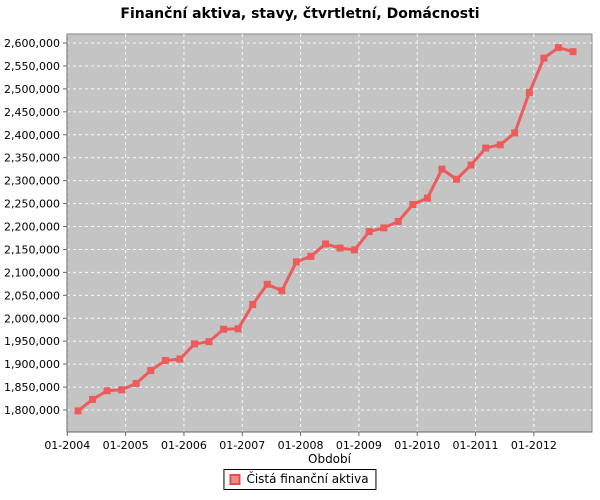 The height and width of the screenshot is (500, 600). I want to click on x-axis-tick-label: 01-2010, so click(417, 445).